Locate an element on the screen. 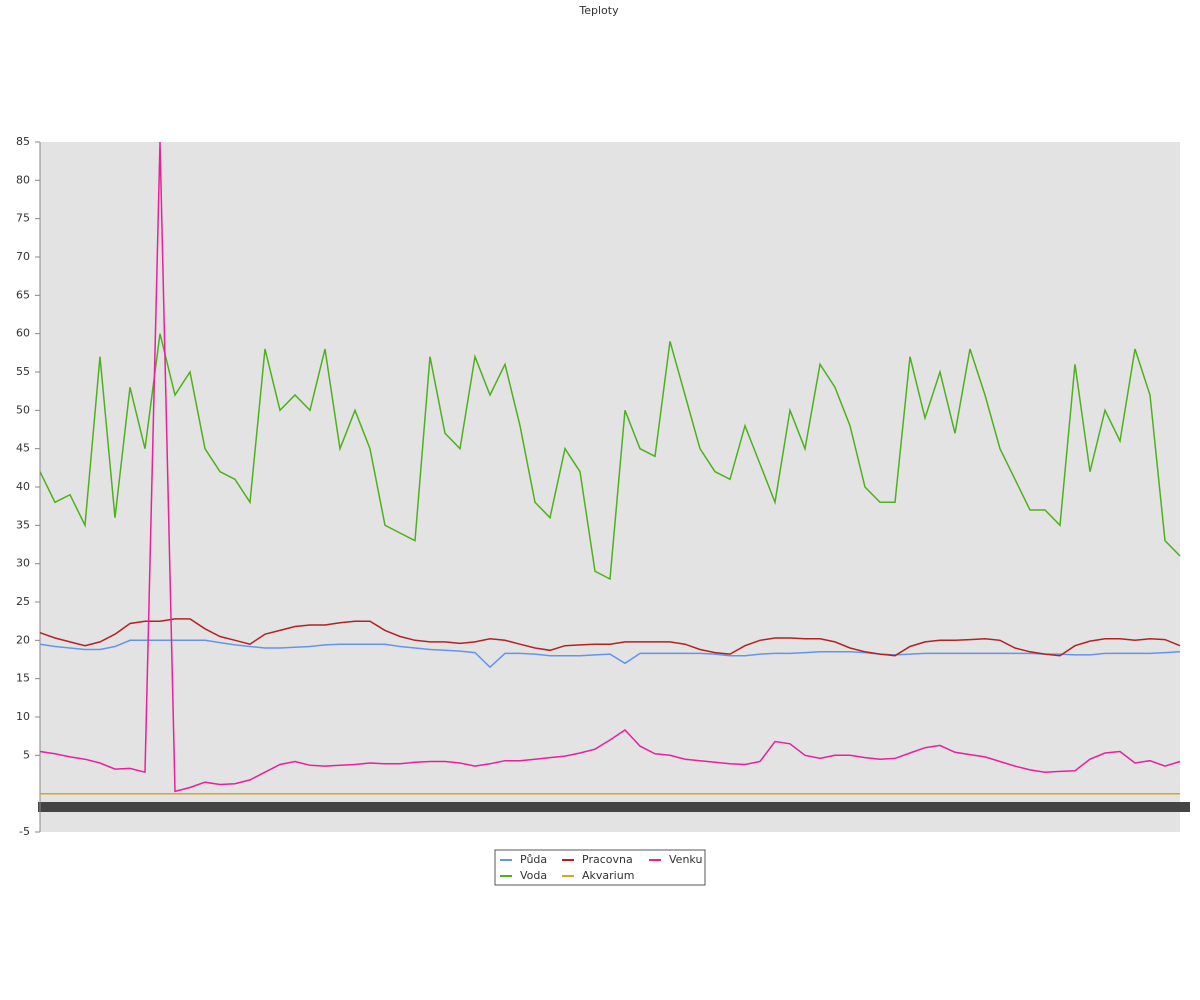 The height and width of the screenshot is (1000, 1200). y-tick-label: 50 is located at coordinates (23, 409).